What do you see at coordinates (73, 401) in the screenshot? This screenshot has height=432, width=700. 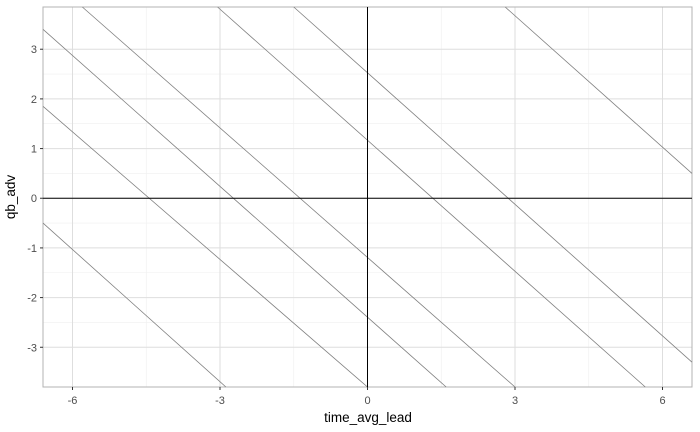 I see `x-tick-label: -6` at bounding box center [73, 401].